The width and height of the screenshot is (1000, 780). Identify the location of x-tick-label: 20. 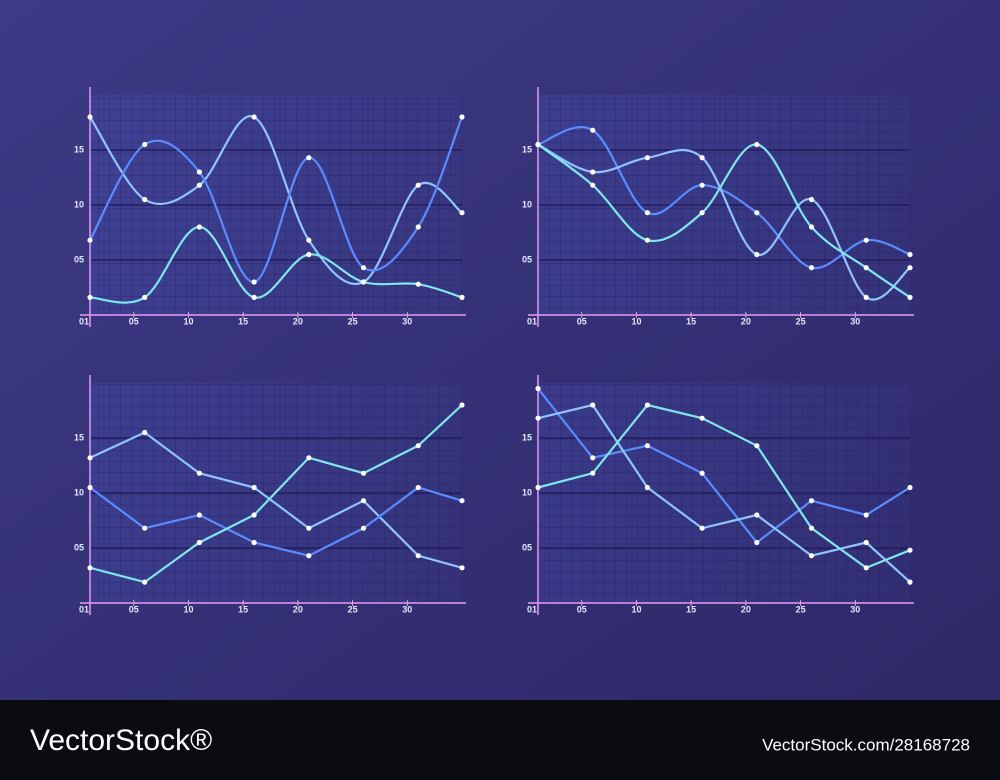
(298, 321).